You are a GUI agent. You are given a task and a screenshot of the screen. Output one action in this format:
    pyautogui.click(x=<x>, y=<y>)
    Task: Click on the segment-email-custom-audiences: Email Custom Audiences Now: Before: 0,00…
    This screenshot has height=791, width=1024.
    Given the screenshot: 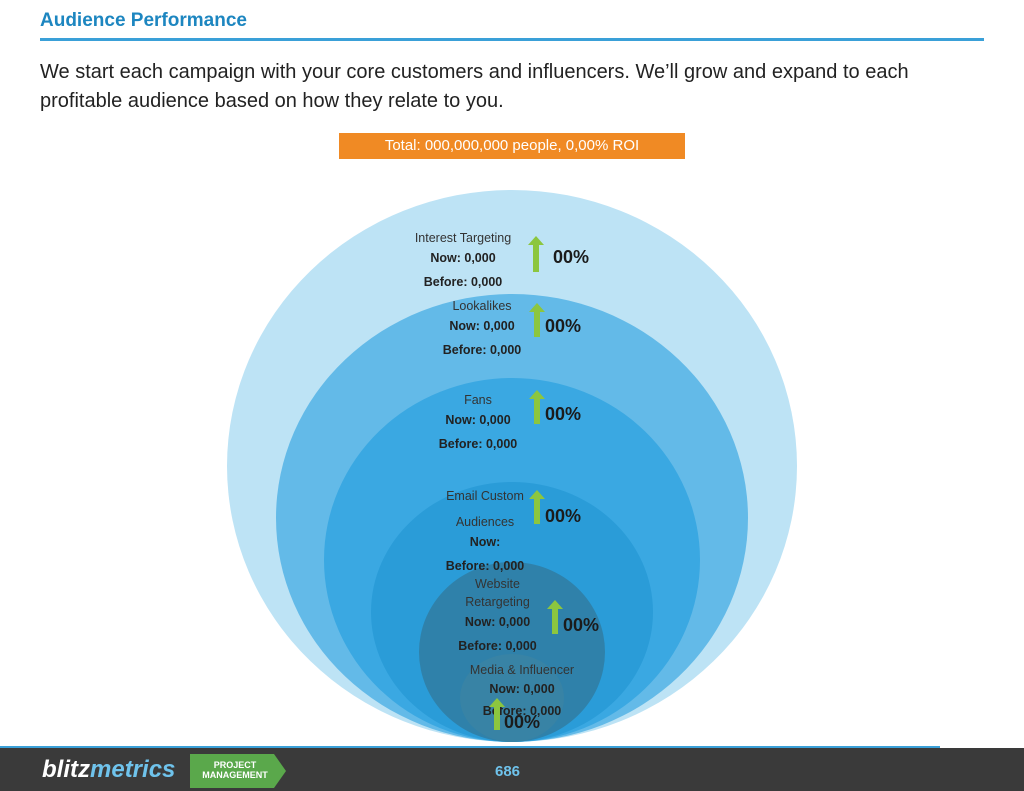 What is the action you would take?
    pyautogui.click(x=485, y=533)
    